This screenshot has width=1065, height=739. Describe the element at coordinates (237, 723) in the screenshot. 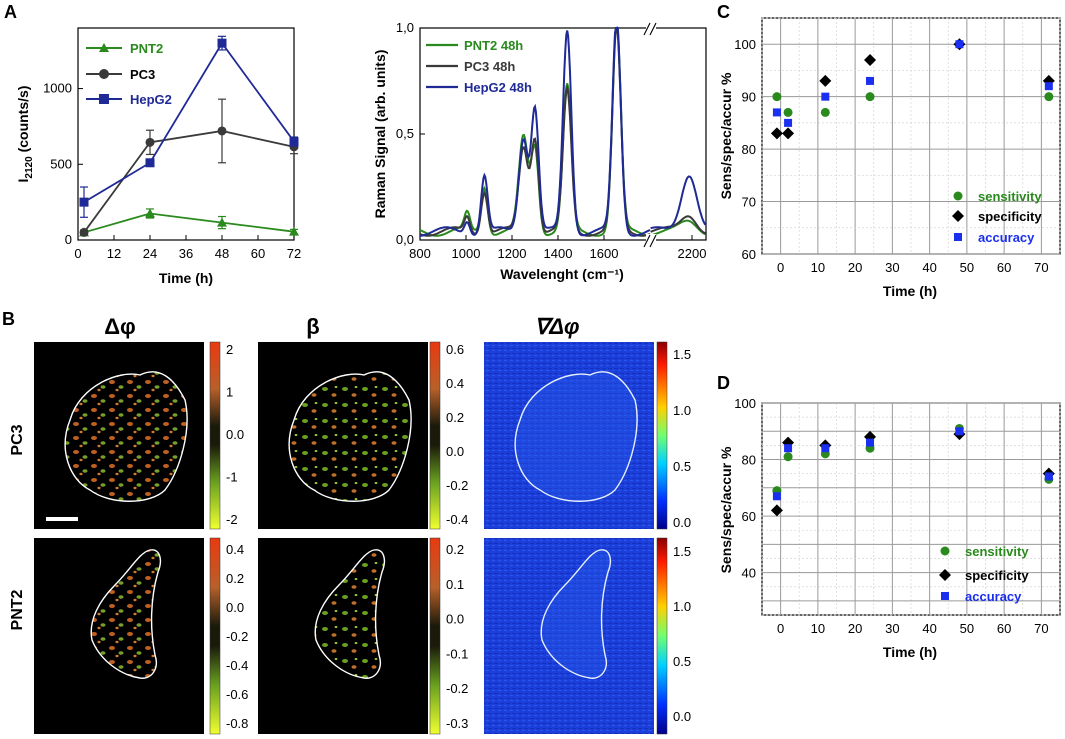

I see `colorbar-tick-pnt2_dphi: -0.8` at that location.